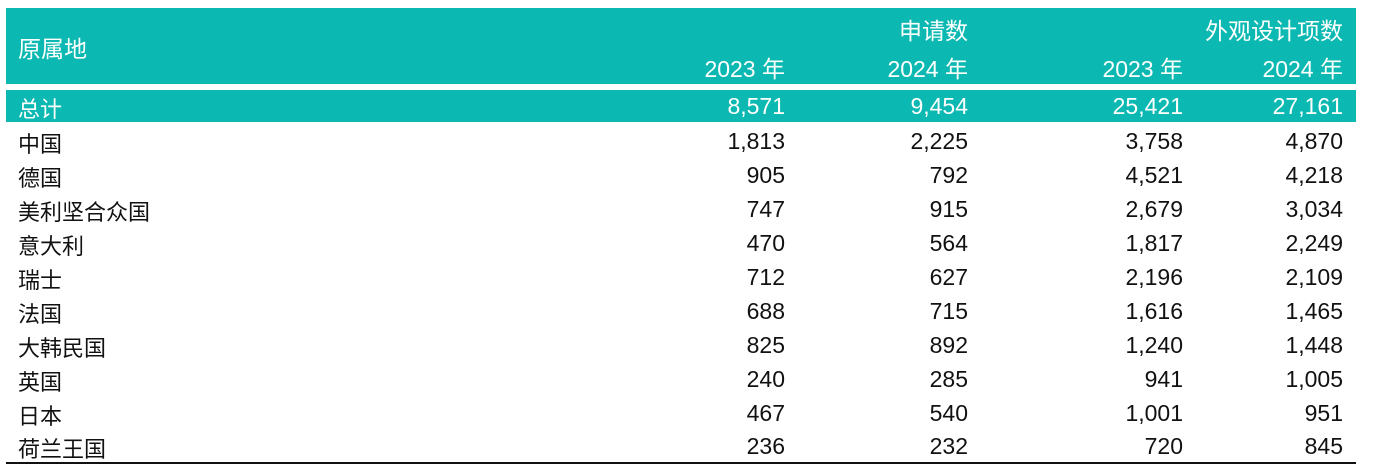  What do you see at coordinates (765, 243) in the screenshot?
I see `cell-value: 470` at bounding box center [765, 243].